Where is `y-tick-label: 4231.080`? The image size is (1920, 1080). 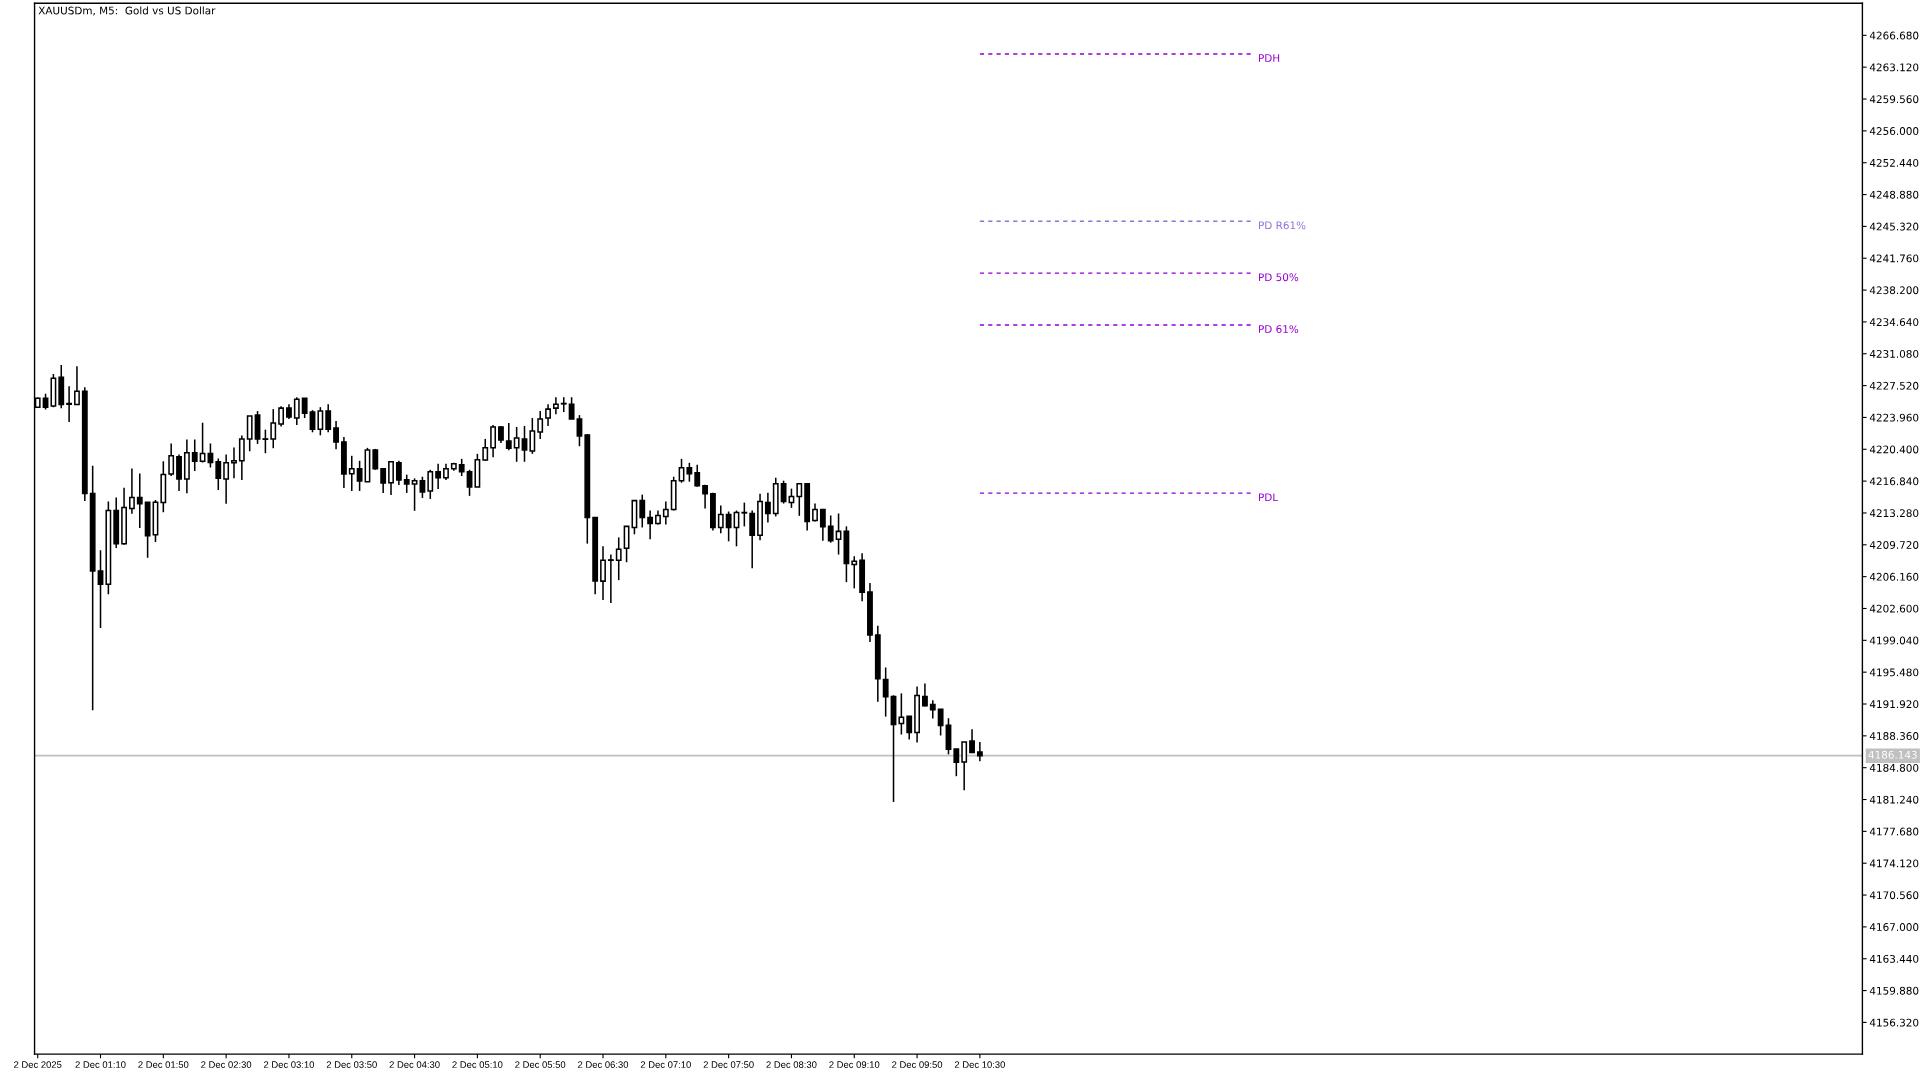 y-tick-label: 4231.080 is located at coordinates (1894, 353).